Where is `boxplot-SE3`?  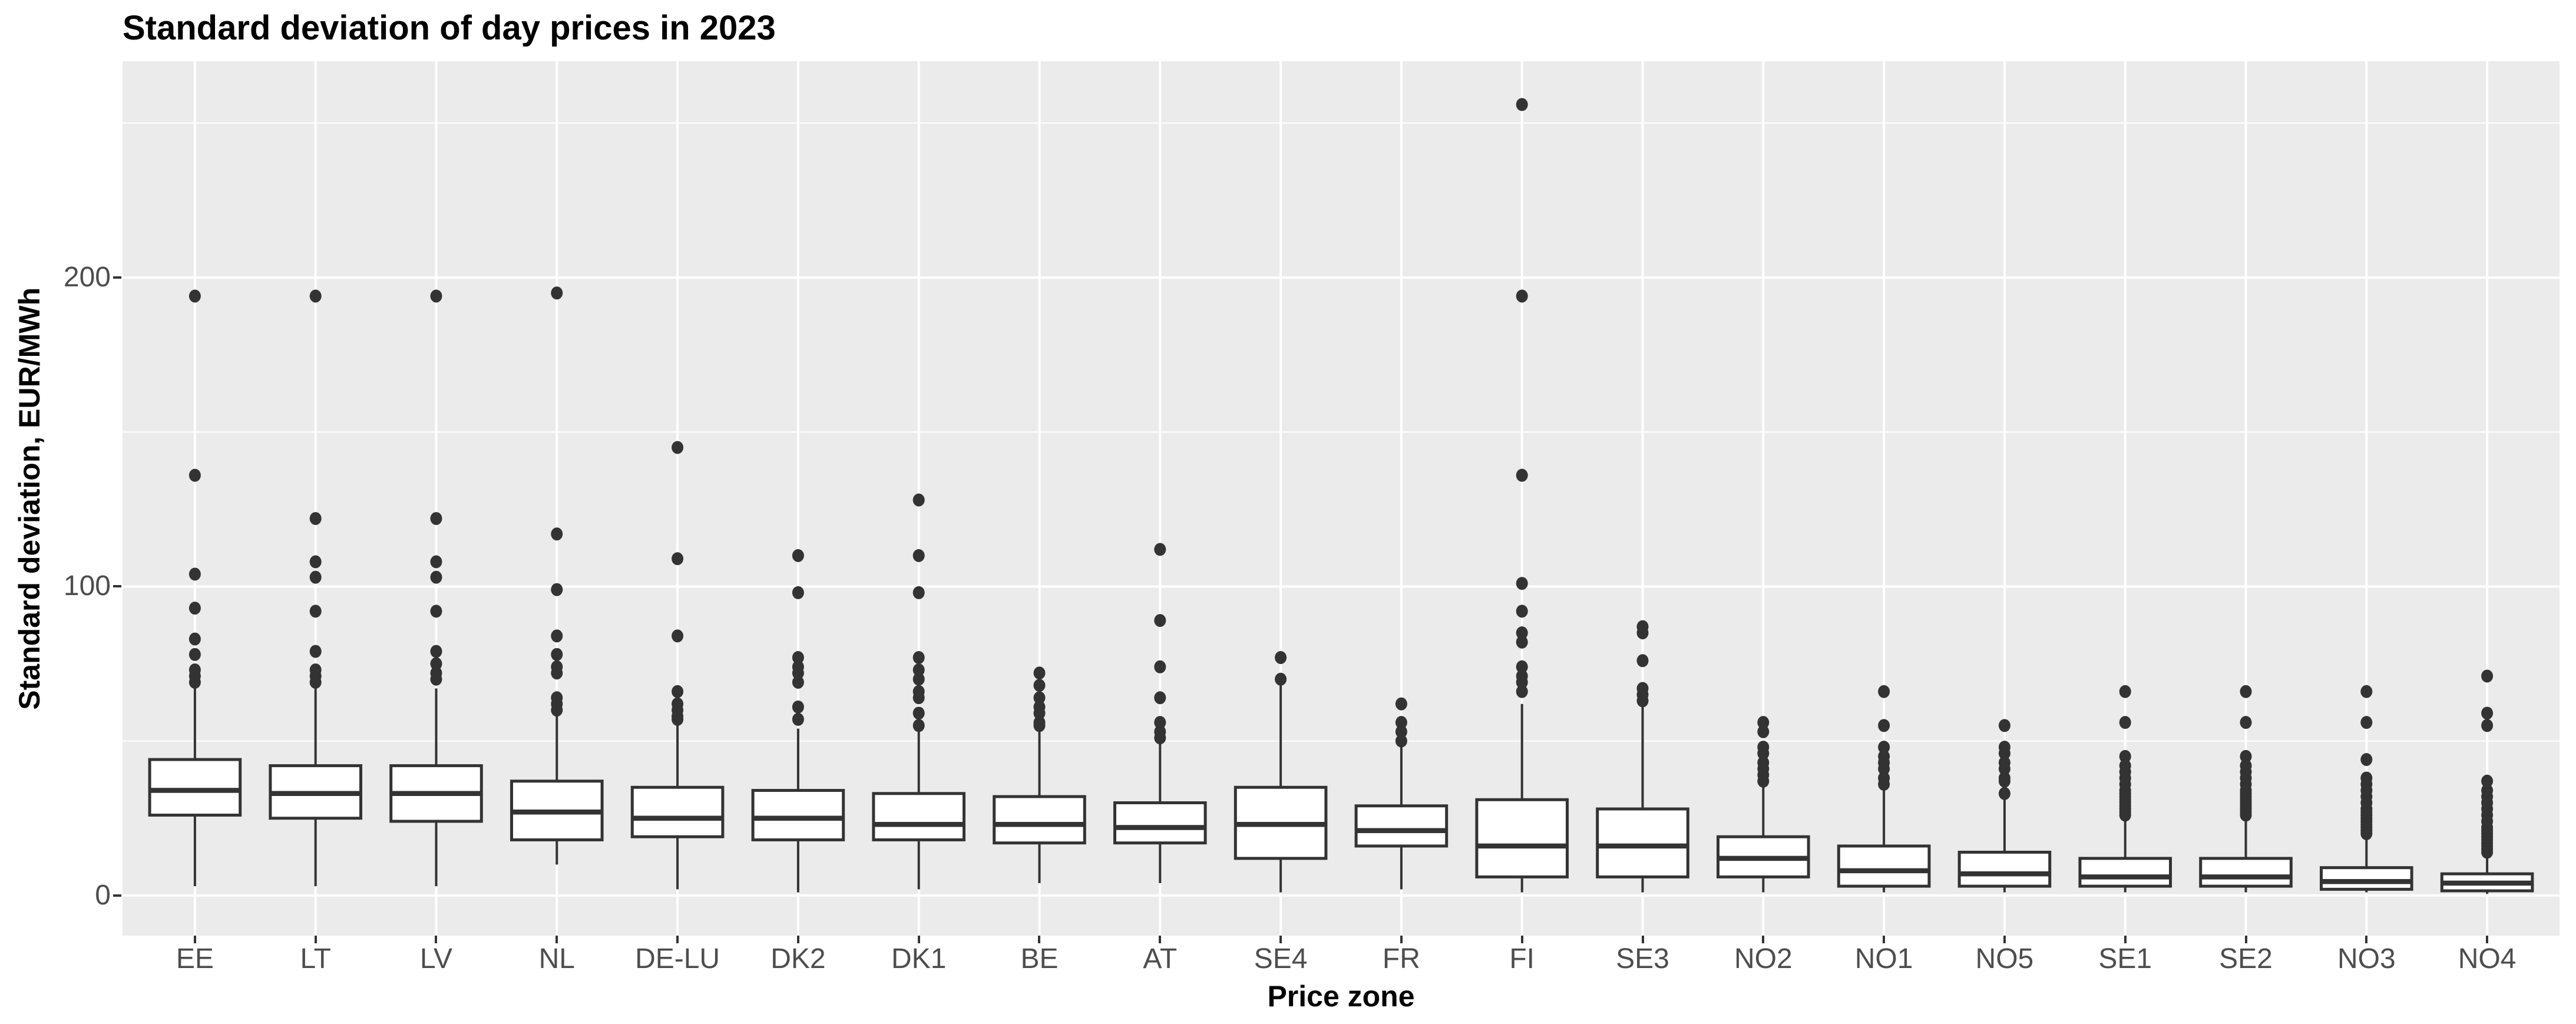
boxplot-SE3 is located at coordinates (1642, 756).